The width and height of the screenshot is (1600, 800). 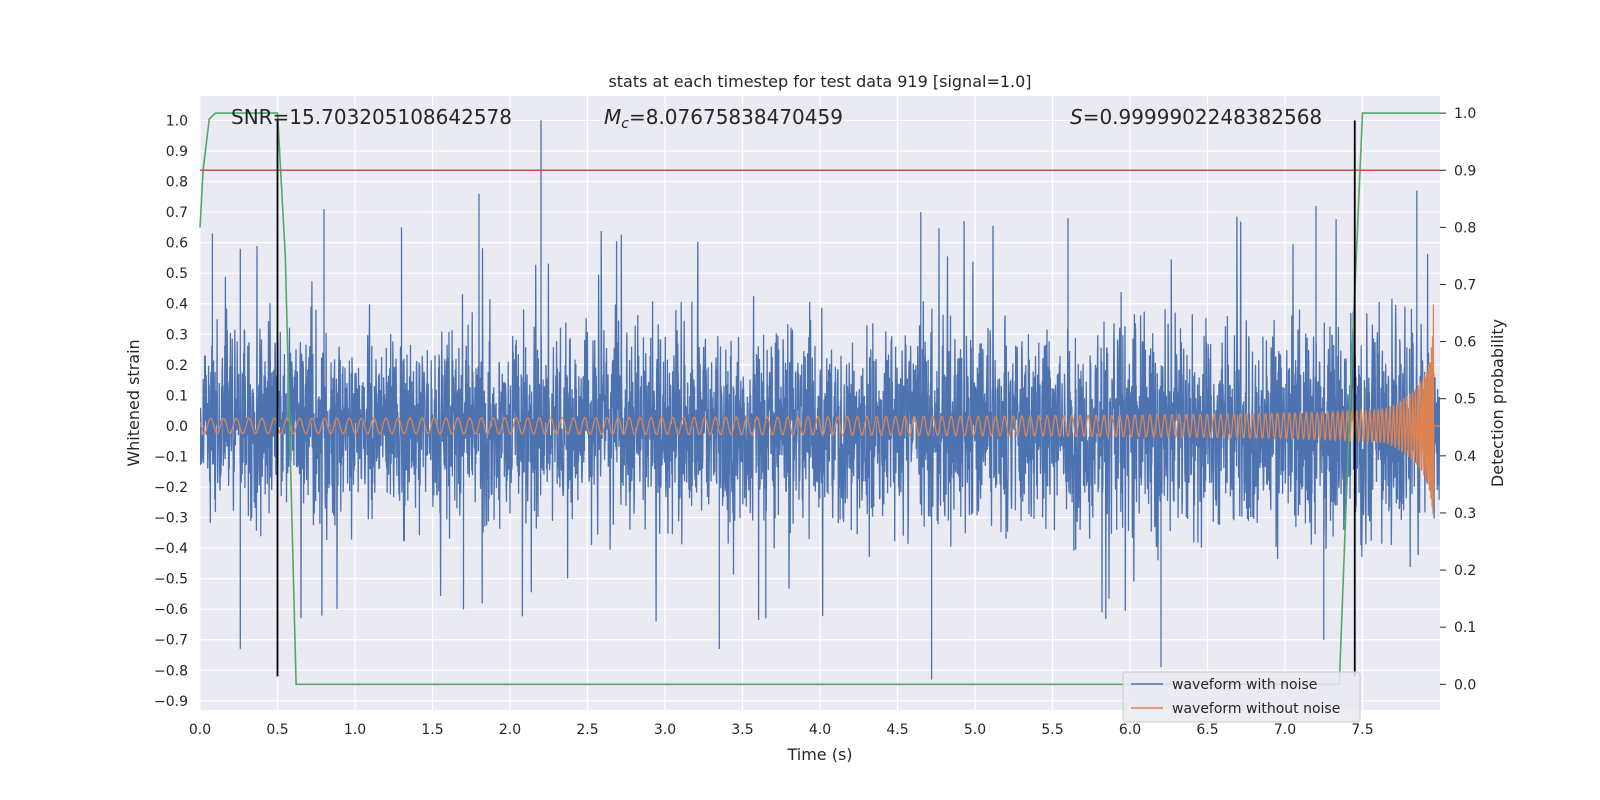 I want to click on snr-annotation: SNR=15.703205108642578, so click(x=371, y=117).